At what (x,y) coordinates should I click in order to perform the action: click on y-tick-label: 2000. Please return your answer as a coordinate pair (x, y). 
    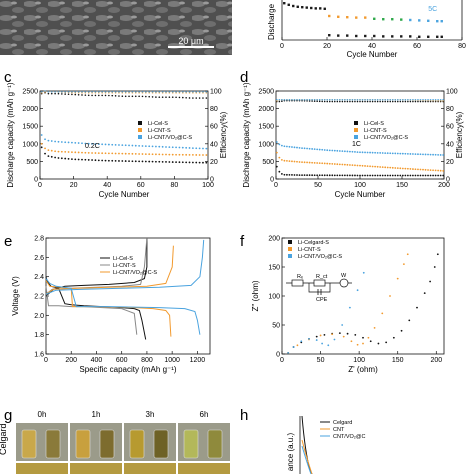
    Looking at the image, I should click on (30, 109).